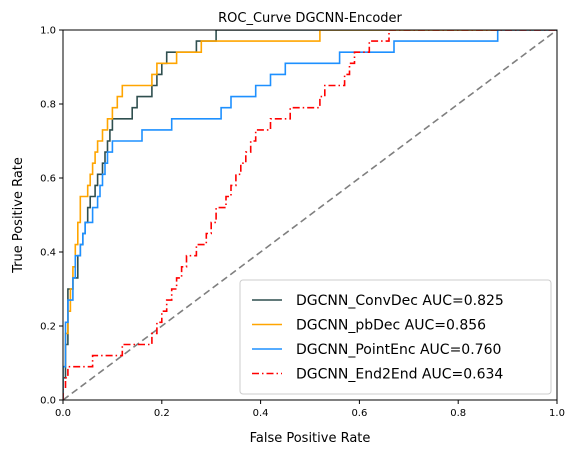 This screenshot has height=454, width=579. Describe the element at coordinates (261, 413) in the screenshot. I see `x-tick-label: 0.4` at that location.